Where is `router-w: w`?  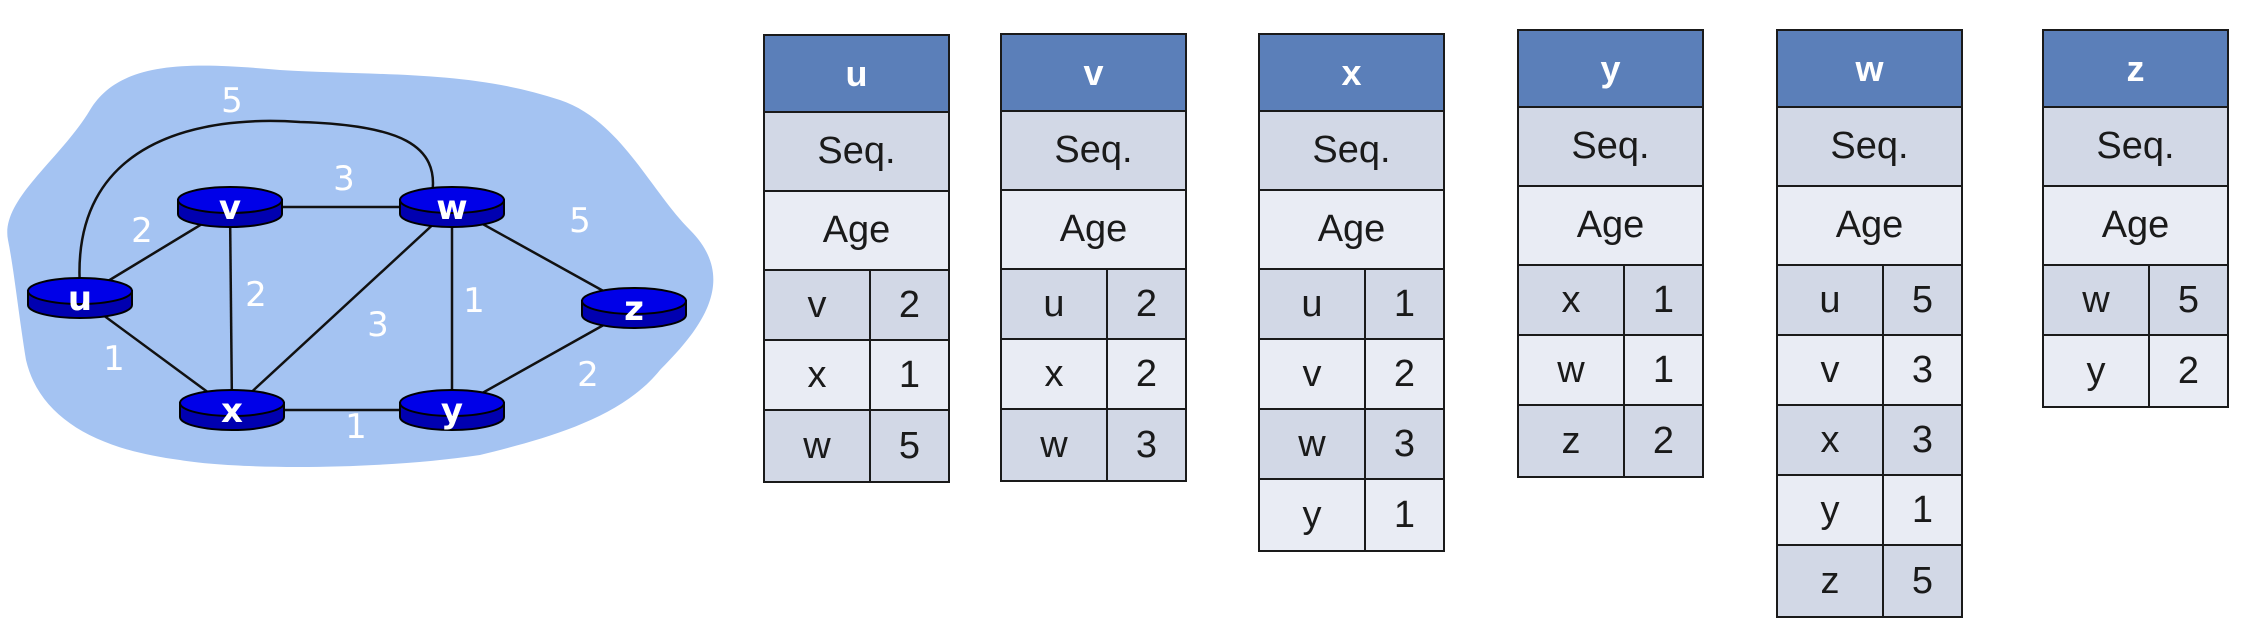
router-w: w is located at coordinates (452, 207).